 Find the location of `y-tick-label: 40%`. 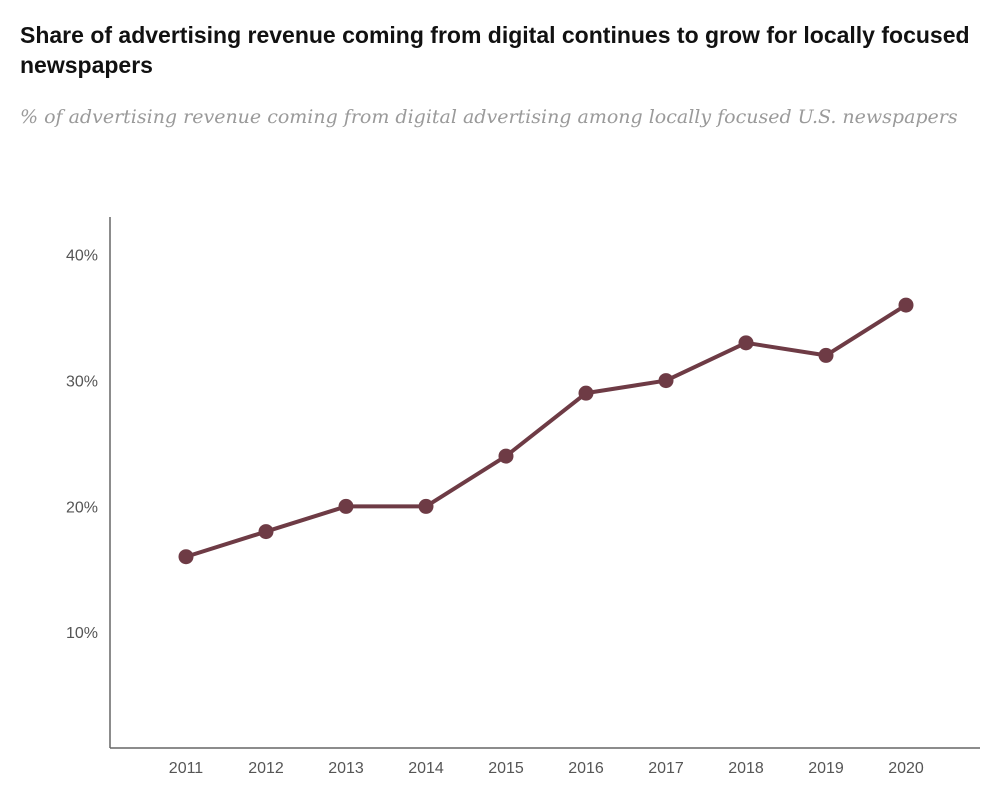

y-tick-label: 40% is located at coordinates (82, 256).